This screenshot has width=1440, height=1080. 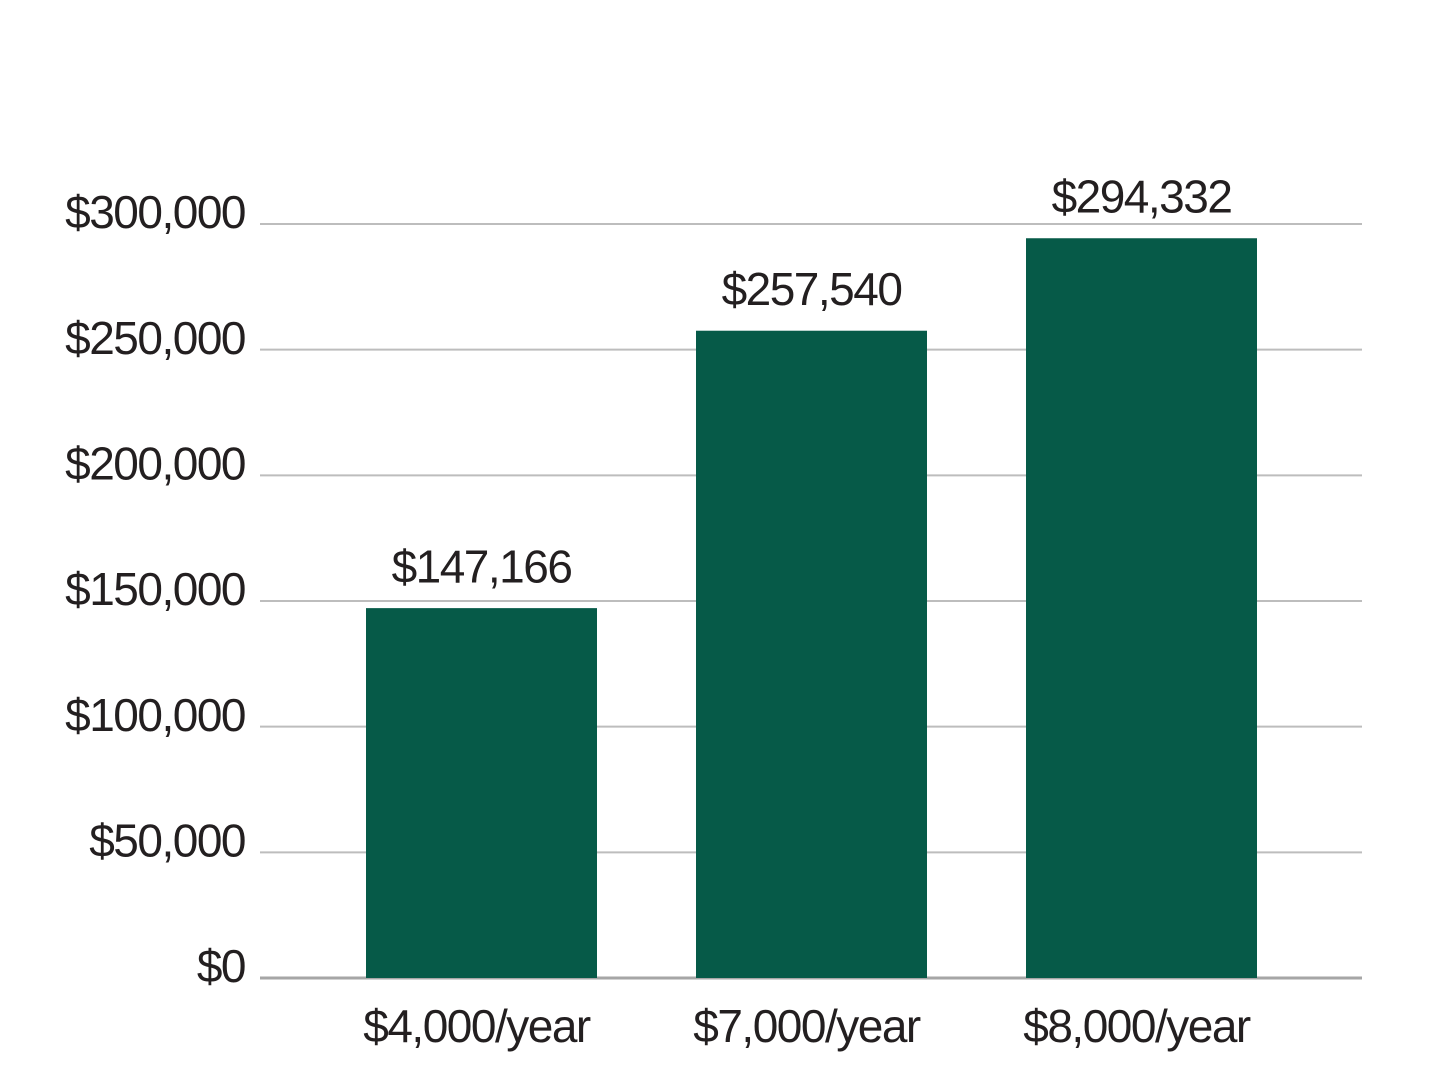 I want to click on x-tick-label: $4,000/year, so click(x=477, y=1026).